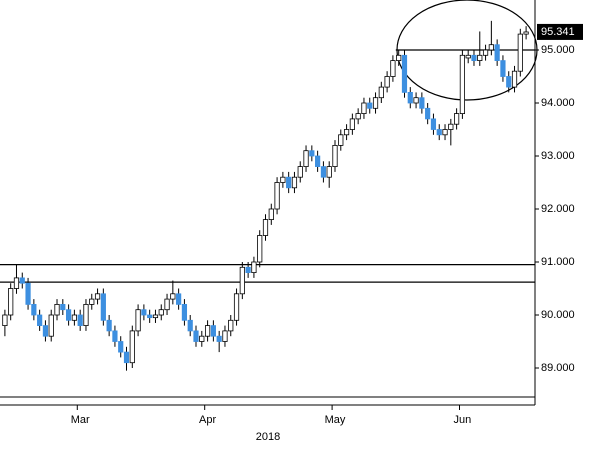 Image resolution: width=600 pixels, height=449 pixels. Describe the element at coordinates (558, 368) in the screenshot. I see `y-tick-label: 89.000` at that location.